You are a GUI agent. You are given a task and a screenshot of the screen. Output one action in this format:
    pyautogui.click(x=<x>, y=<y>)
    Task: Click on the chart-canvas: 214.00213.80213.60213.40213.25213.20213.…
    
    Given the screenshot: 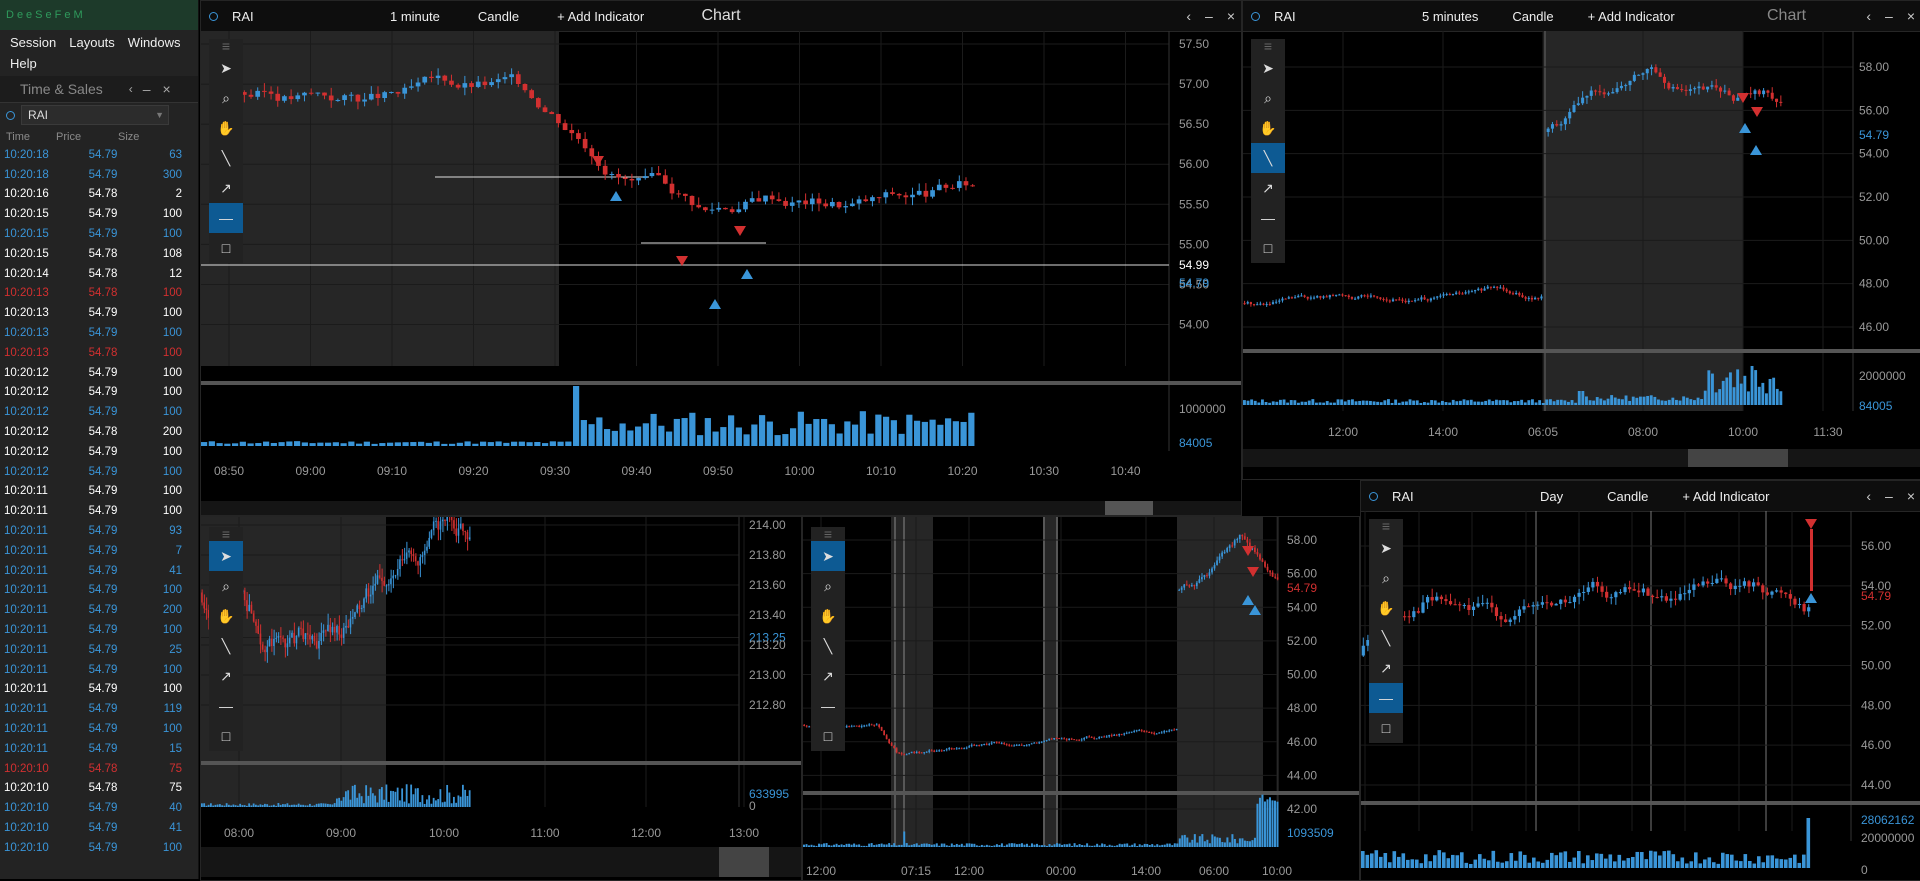 What is the action you would take?
    pyautogui.click(x=501, y=698)
    